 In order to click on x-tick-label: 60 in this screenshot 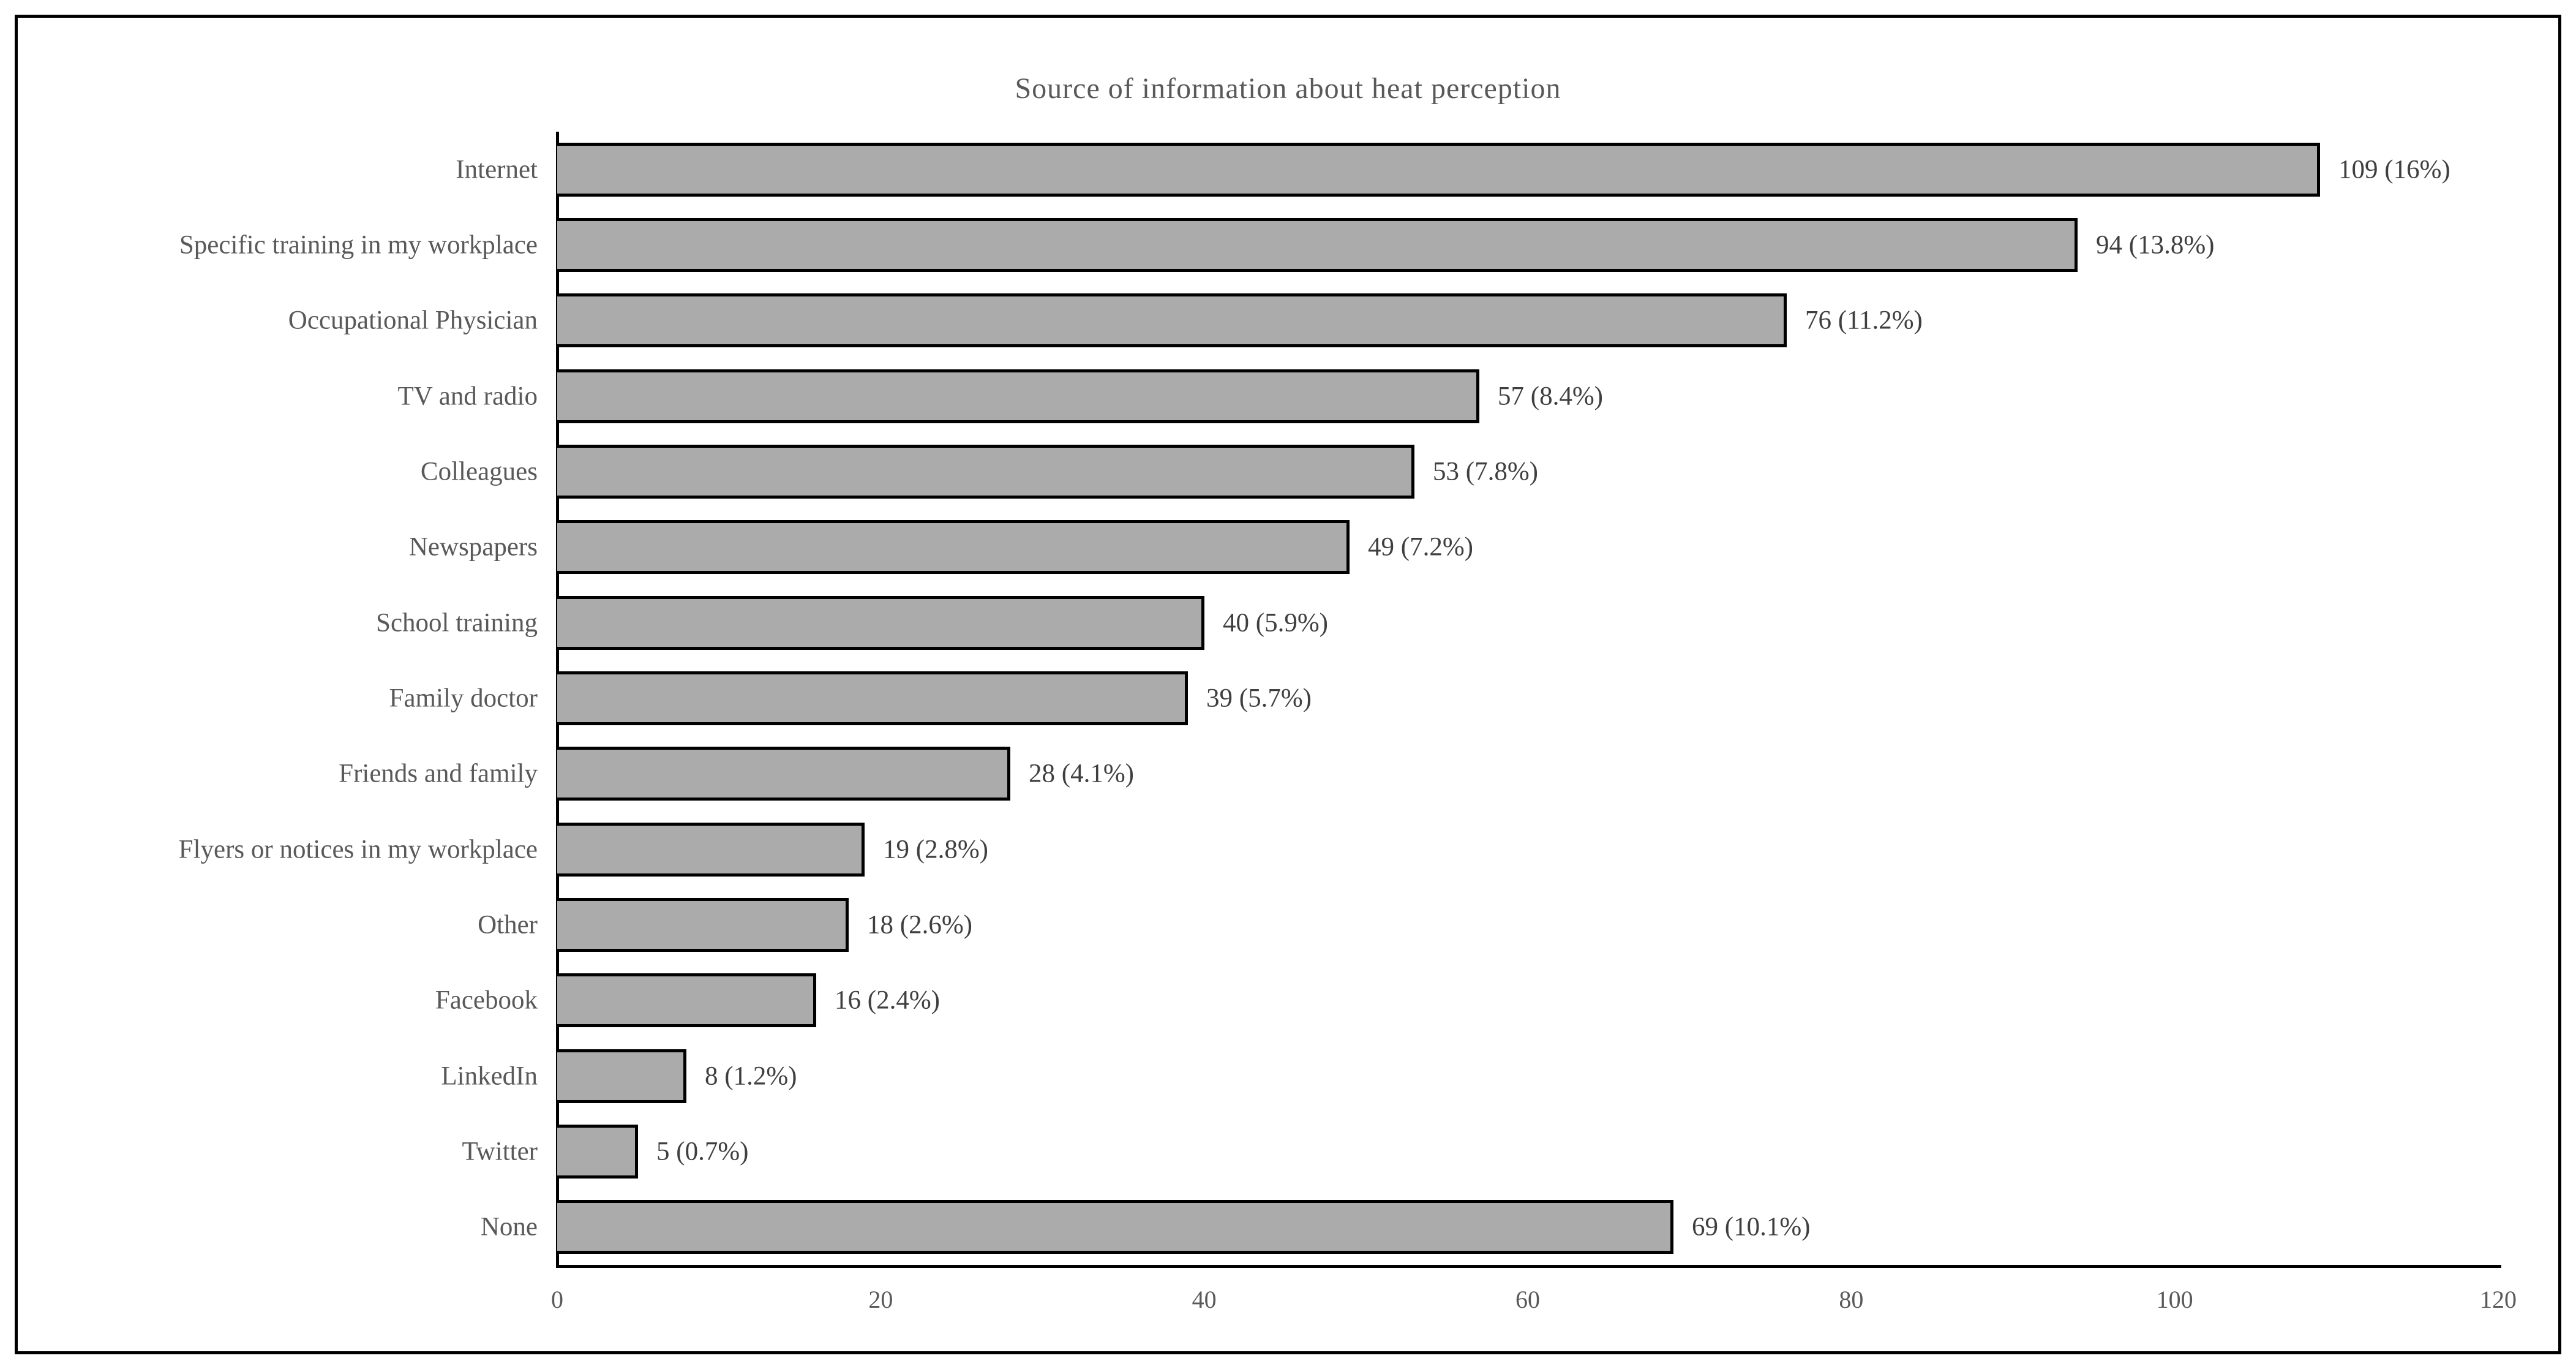, I will do `click(1527, 1299)`.